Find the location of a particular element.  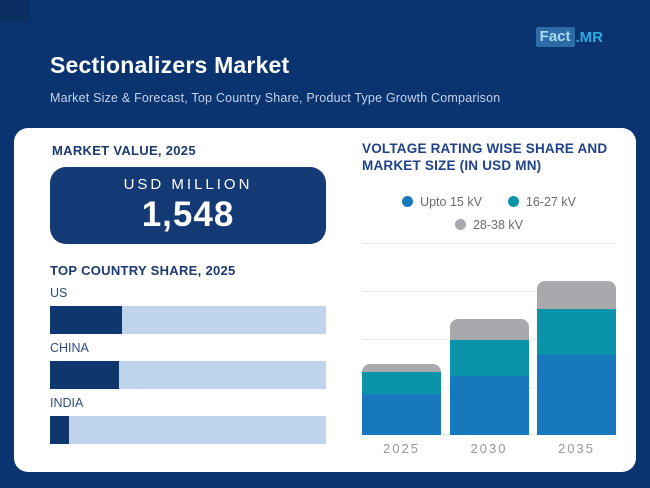

market-value-number: 1,548 is located at coordinates (188, 214).